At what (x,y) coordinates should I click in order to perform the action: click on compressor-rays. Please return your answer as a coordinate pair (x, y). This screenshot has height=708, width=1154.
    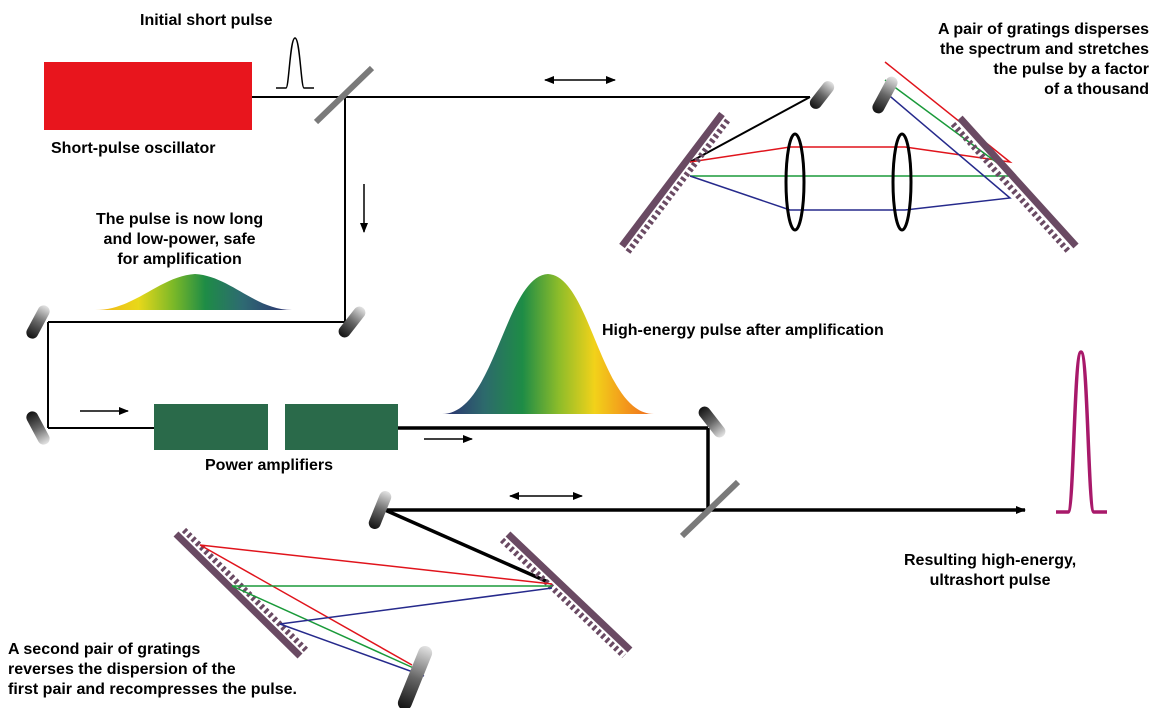
    Looking at the image, I should click on (376, 610).